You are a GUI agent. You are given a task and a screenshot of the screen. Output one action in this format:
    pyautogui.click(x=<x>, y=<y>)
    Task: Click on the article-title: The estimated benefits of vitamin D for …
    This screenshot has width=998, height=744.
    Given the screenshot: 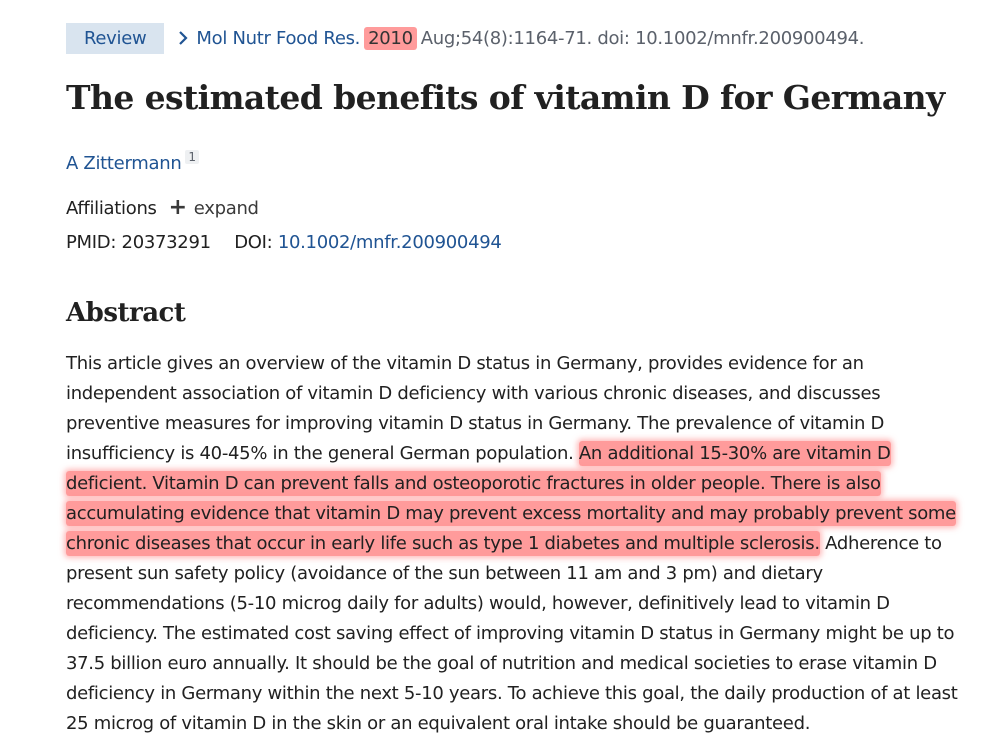 What is the action you would take?
    pyautogui.click(x=505, y=97)
    